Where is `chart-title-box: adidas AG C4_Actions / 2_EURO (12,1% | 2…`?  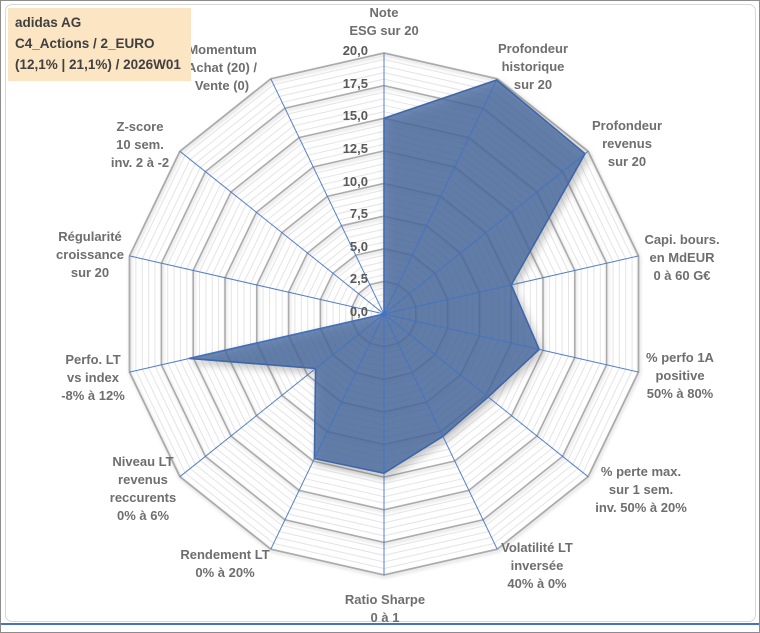 chart-title-box: adidas AG C4_Actions / 2_EURO (12,1% | 2… is located at coordinates (99, 44).